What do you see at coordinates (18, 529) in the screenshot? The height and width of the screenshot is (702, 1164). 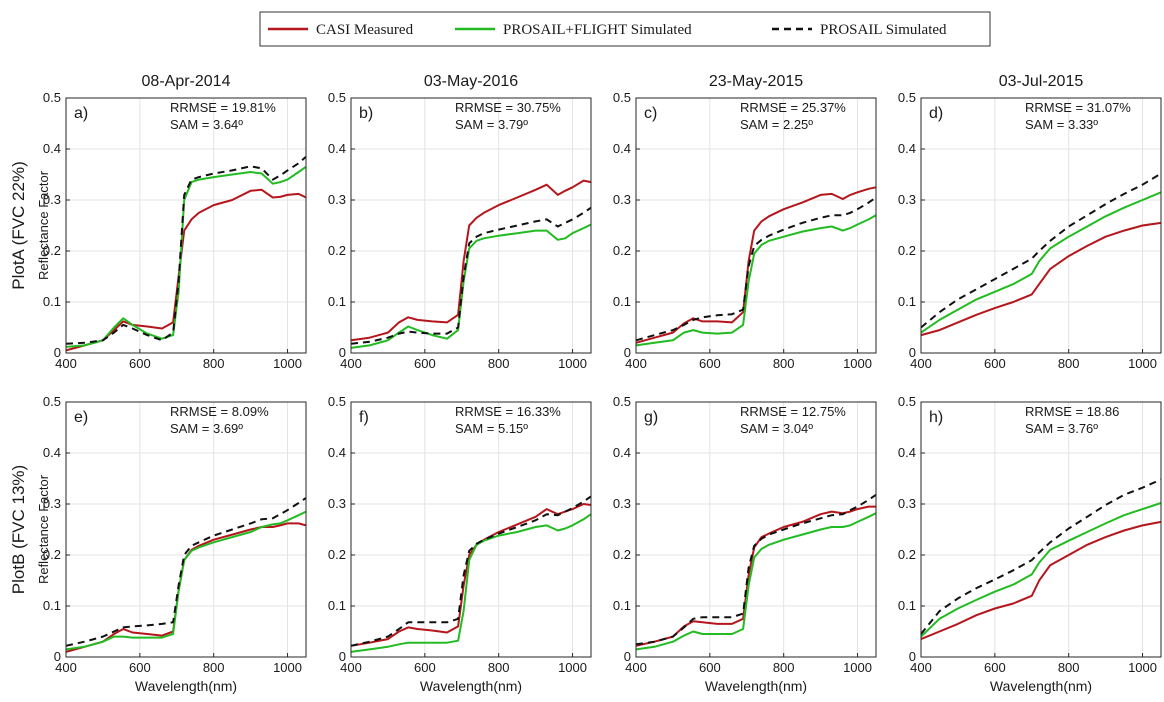 I see `row-title: PlotB (FVC 13%)` at bounding box center [18, 529].